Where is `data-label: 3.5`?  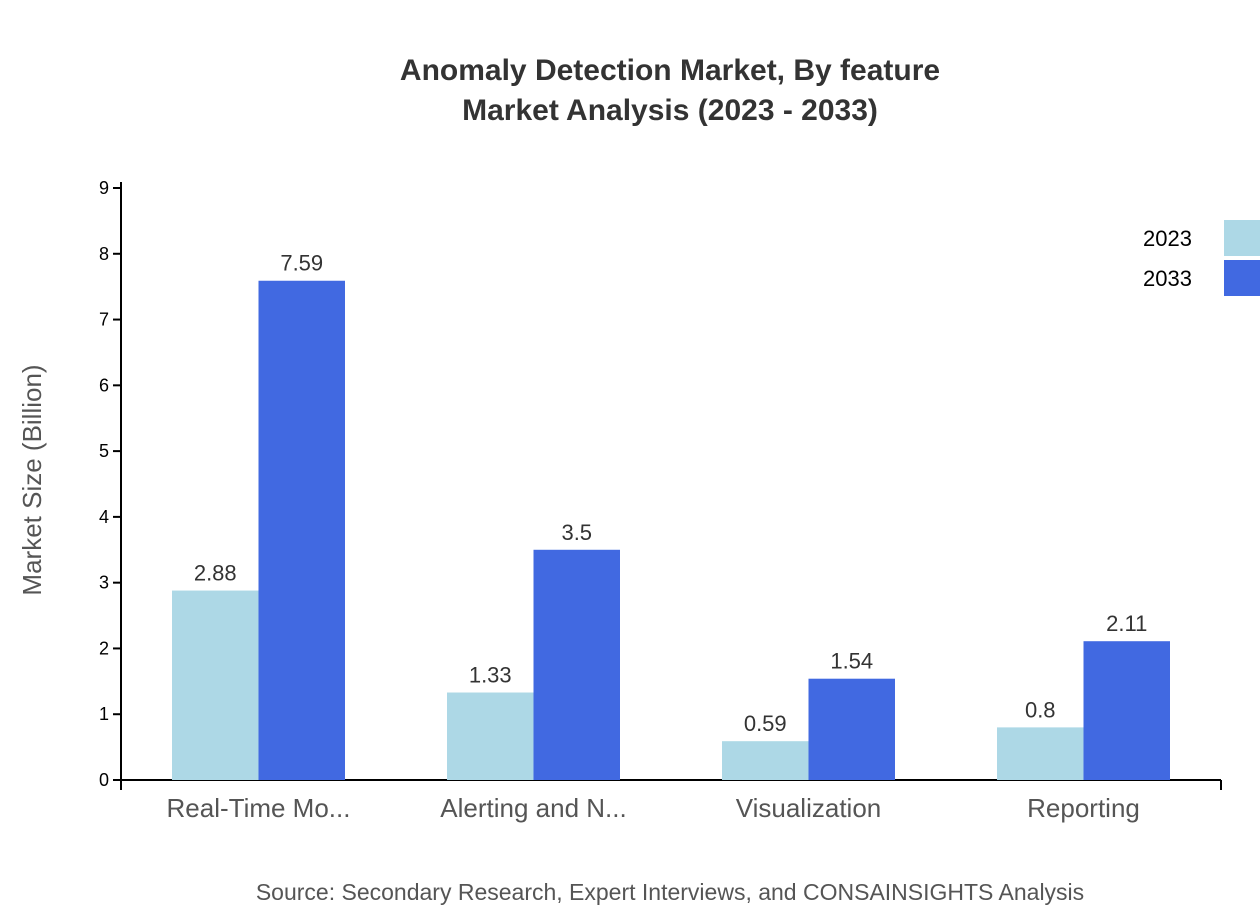
data-label: 3.5 is located at coordinates (576, 532).